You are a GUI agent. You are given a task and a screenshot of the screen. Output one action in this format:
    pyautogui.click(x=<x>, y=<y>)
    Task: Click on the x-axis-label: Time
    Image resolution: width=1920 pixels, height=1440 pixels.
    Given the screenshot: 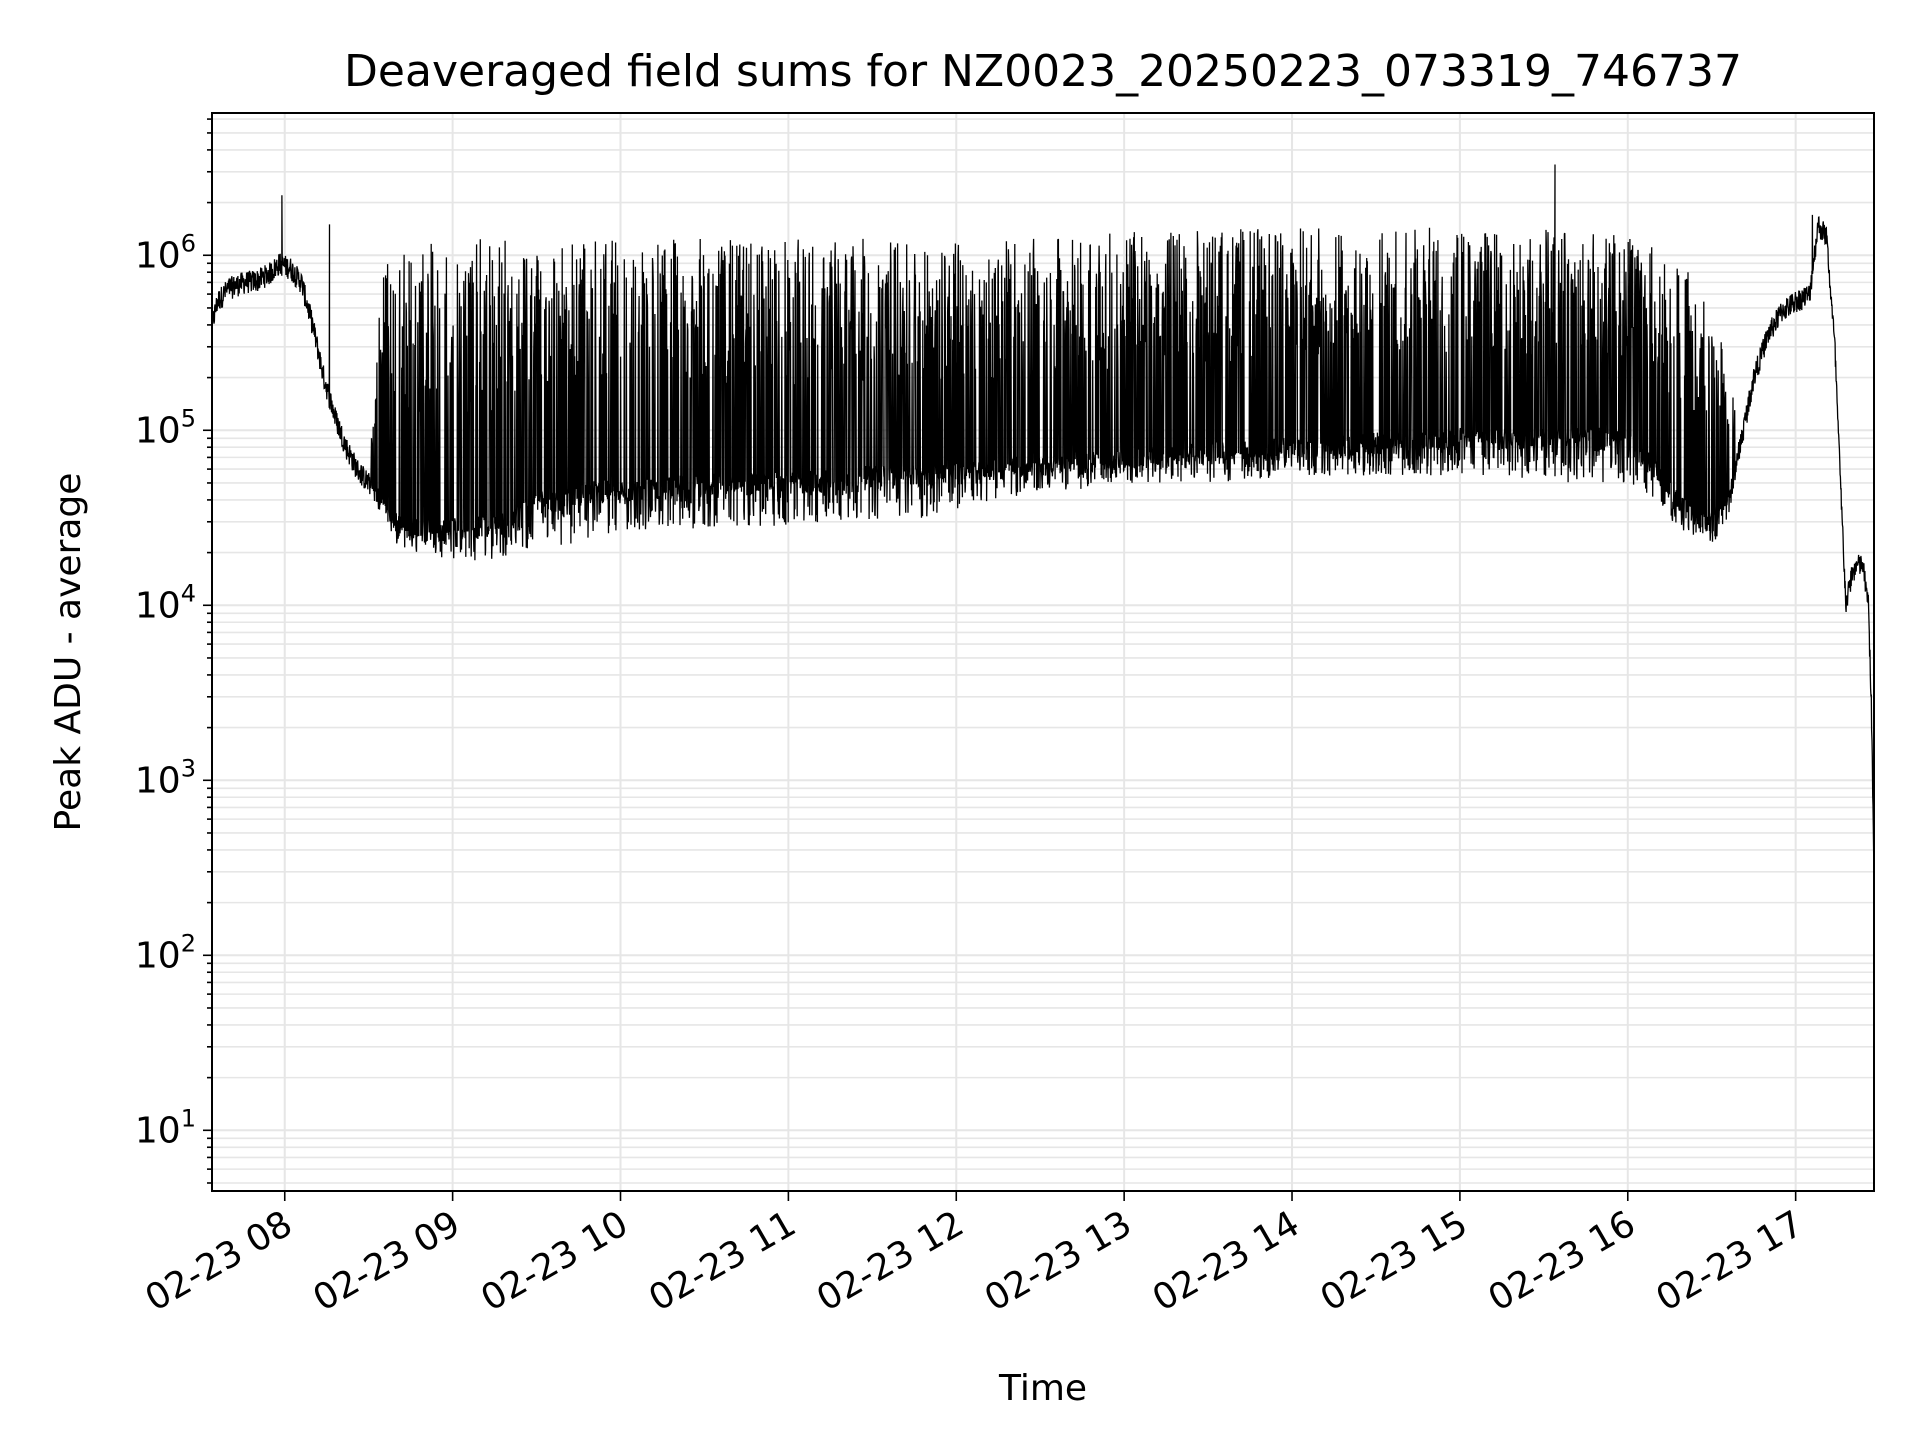 What is the action you would take?
    pyautogui.click(x=1042, y=1388)
    